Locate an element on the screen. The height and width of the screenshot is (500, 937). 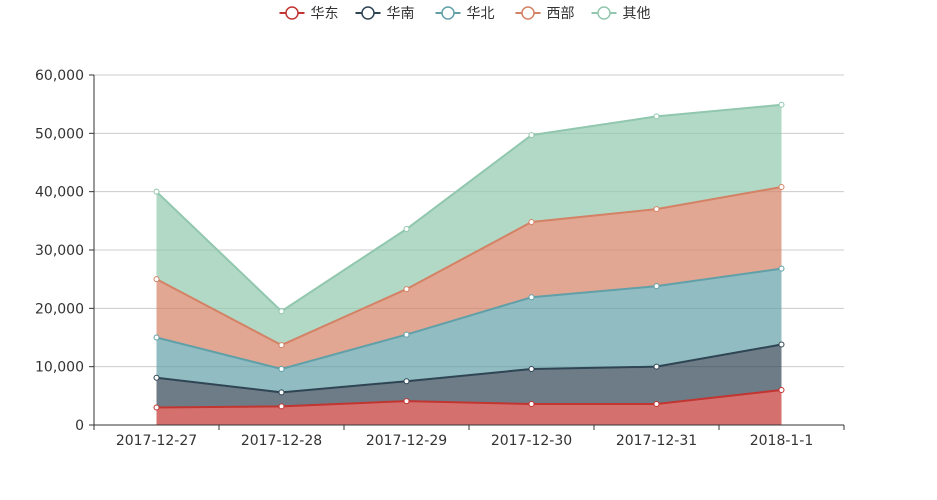
x-tick-label: 2017-12-28 is located at coordinates (281, 441).